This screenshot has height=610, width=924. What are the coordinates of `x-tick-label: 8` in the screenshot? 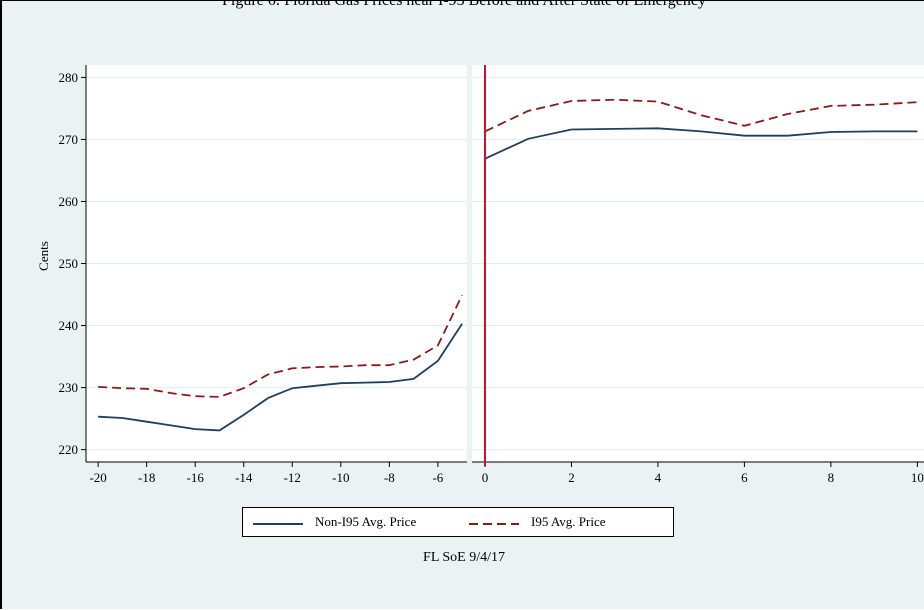 It's located at (831, 477).